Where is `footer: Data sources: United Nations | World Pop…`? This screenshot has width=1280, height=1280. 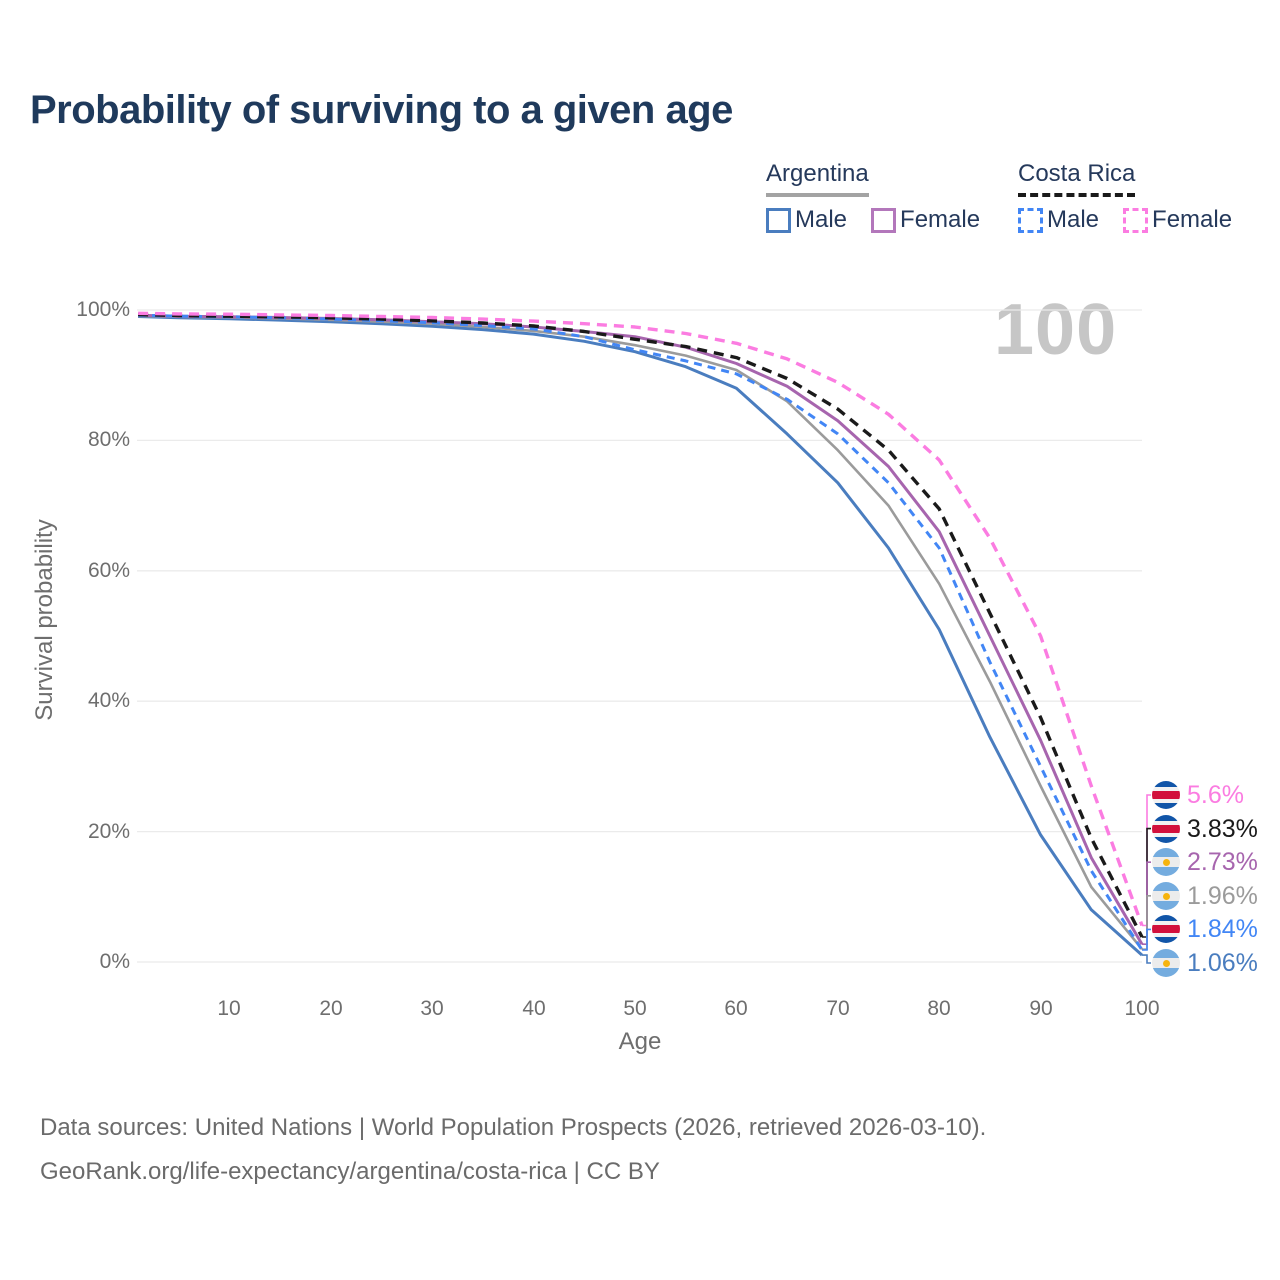
footer: Data sources: United Nations | World Pop… is located at coordinates (513, 1150).